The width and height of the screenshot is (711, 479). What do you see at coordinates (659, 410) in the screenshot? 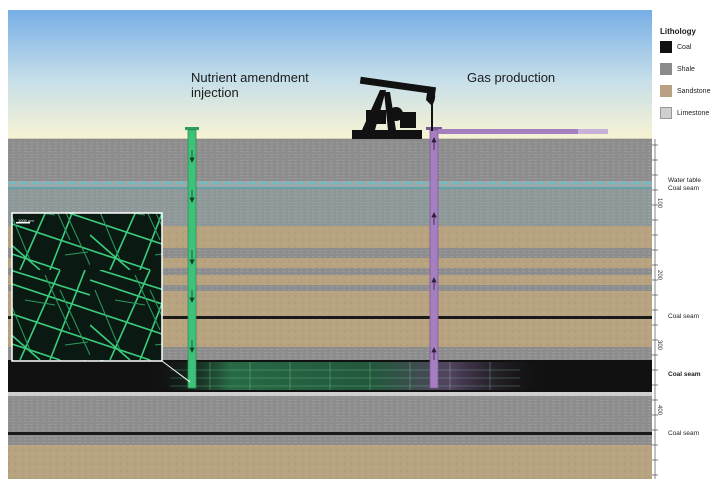
I see `depth-tick-400: 400` at bounding box center [659, 410].